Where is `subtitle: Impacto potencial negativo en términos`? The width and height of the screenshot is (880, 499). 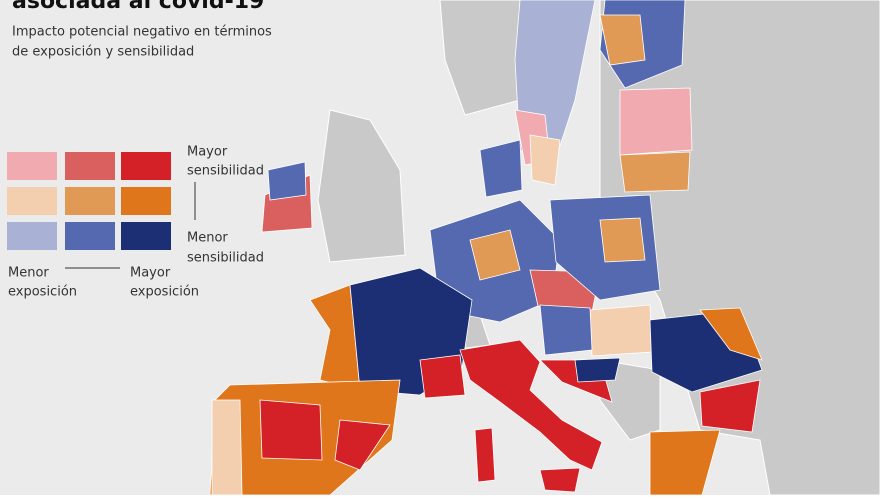
subtitle: Impacto potencial negativo en términos is located at coordinates (142, 32).